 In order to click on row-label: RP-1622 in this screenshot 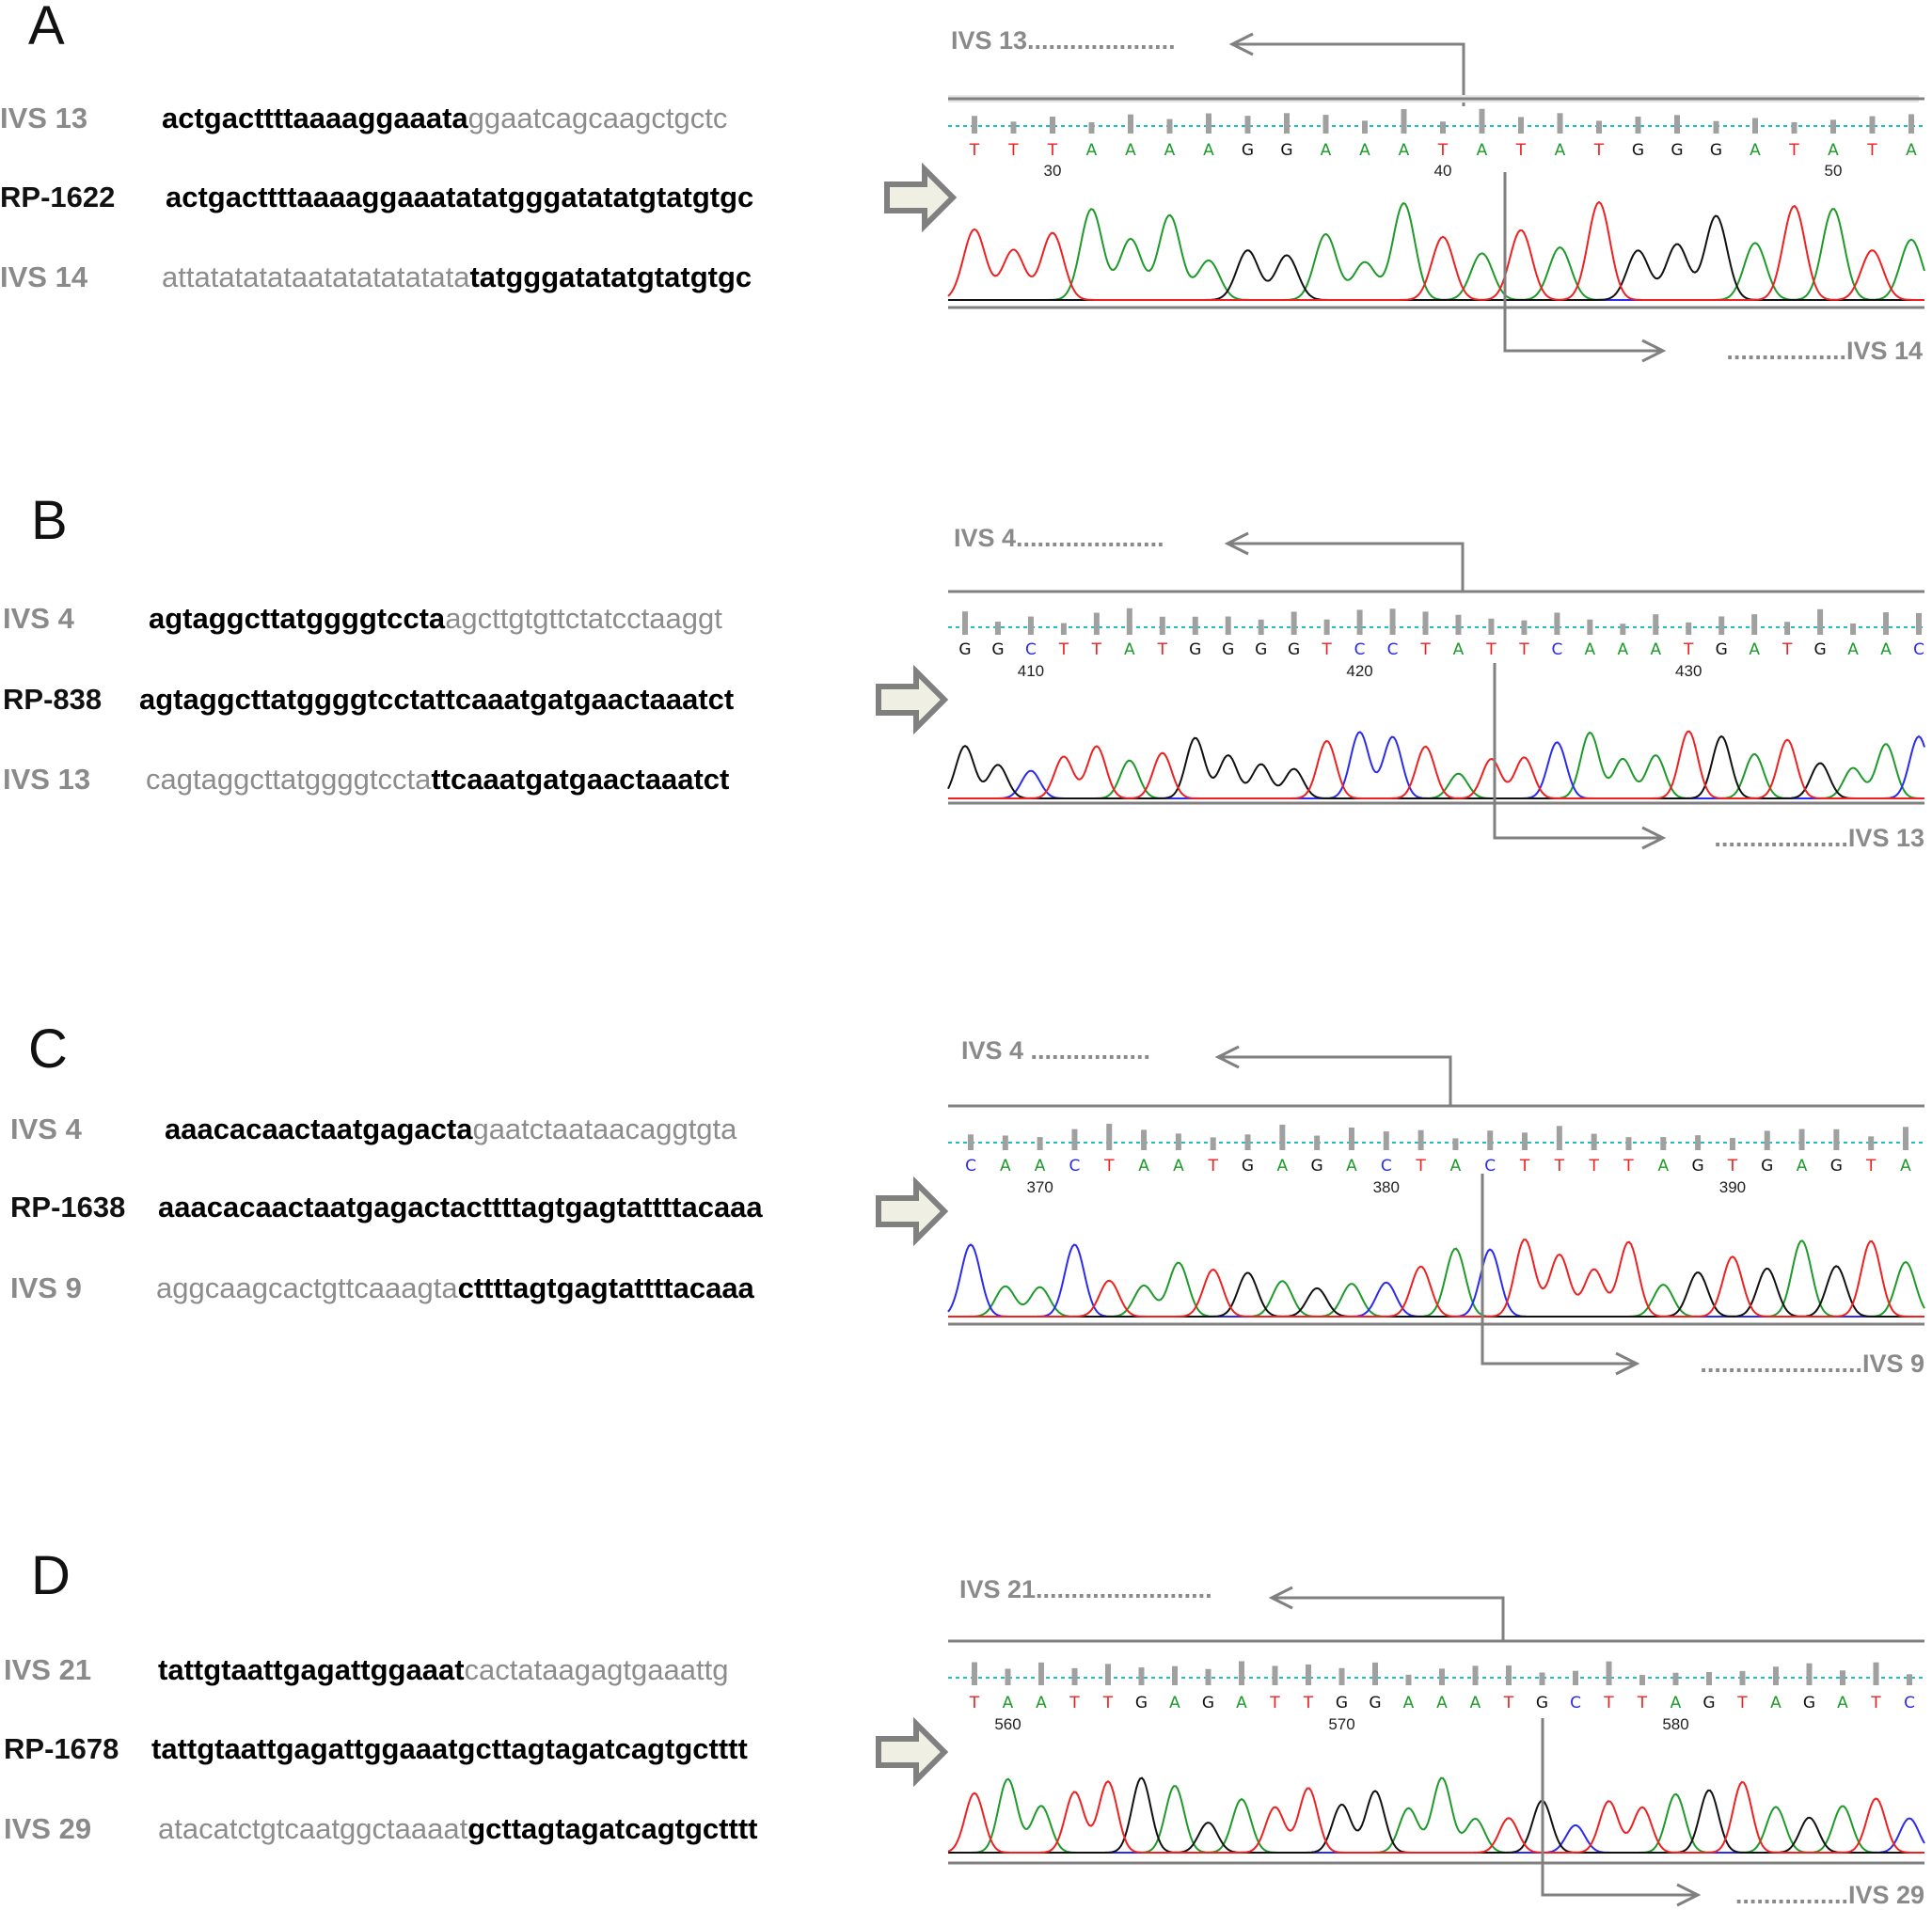, I will do `click(58, 197)`.